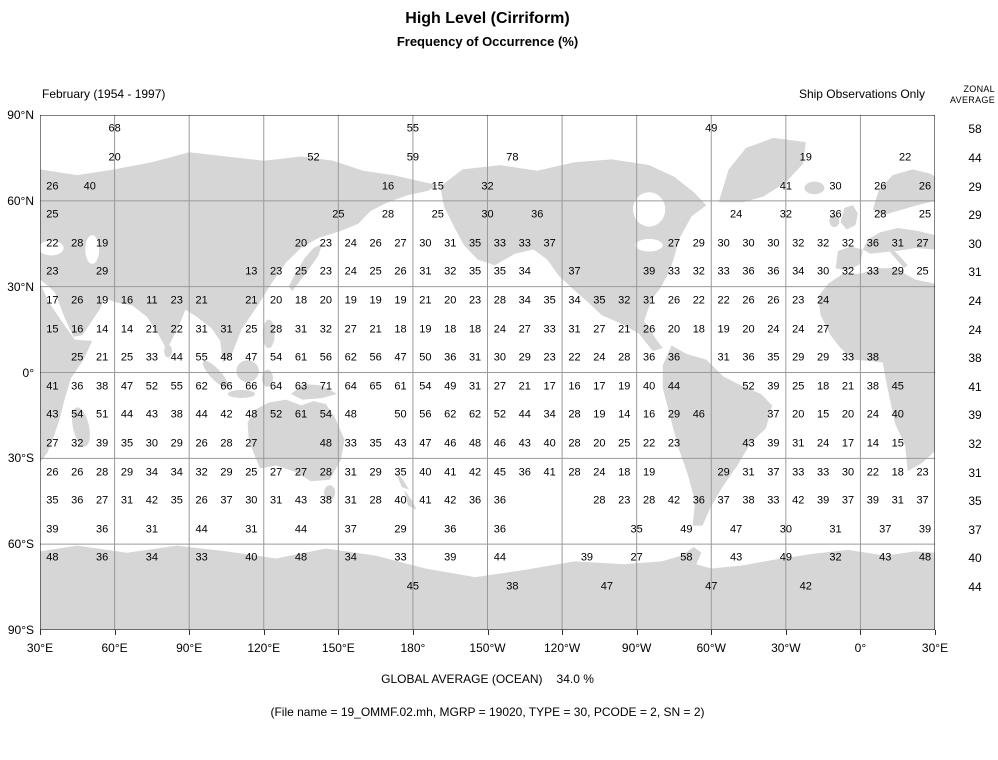 This screenshot has height=760, width=998. What do you see at coordinates (425, 329) in the screenshot?
I see `grid-value: 19` at bounding box center [425, 329].